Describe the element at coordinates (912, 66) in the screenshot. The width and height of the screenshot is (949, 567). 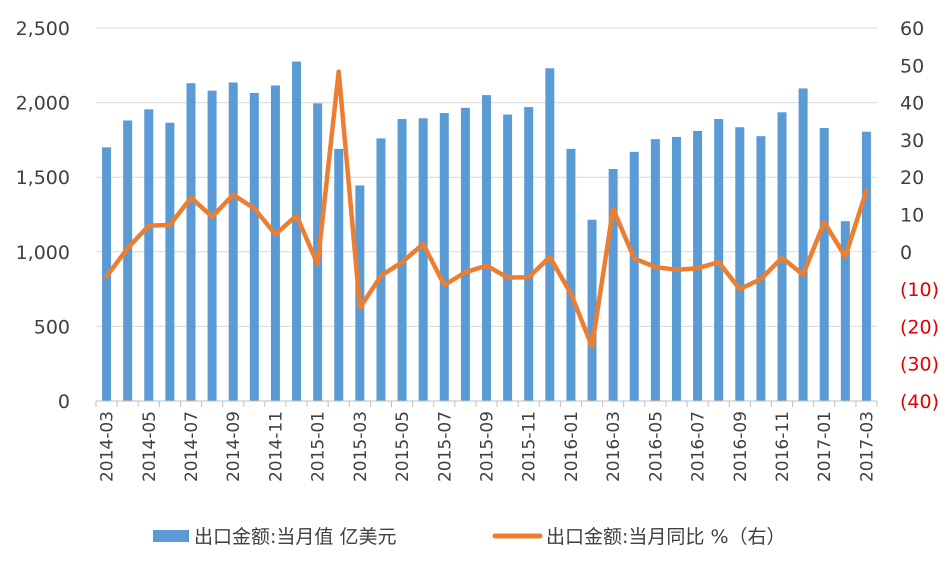
I see `right-tick-label: 50` at that location.